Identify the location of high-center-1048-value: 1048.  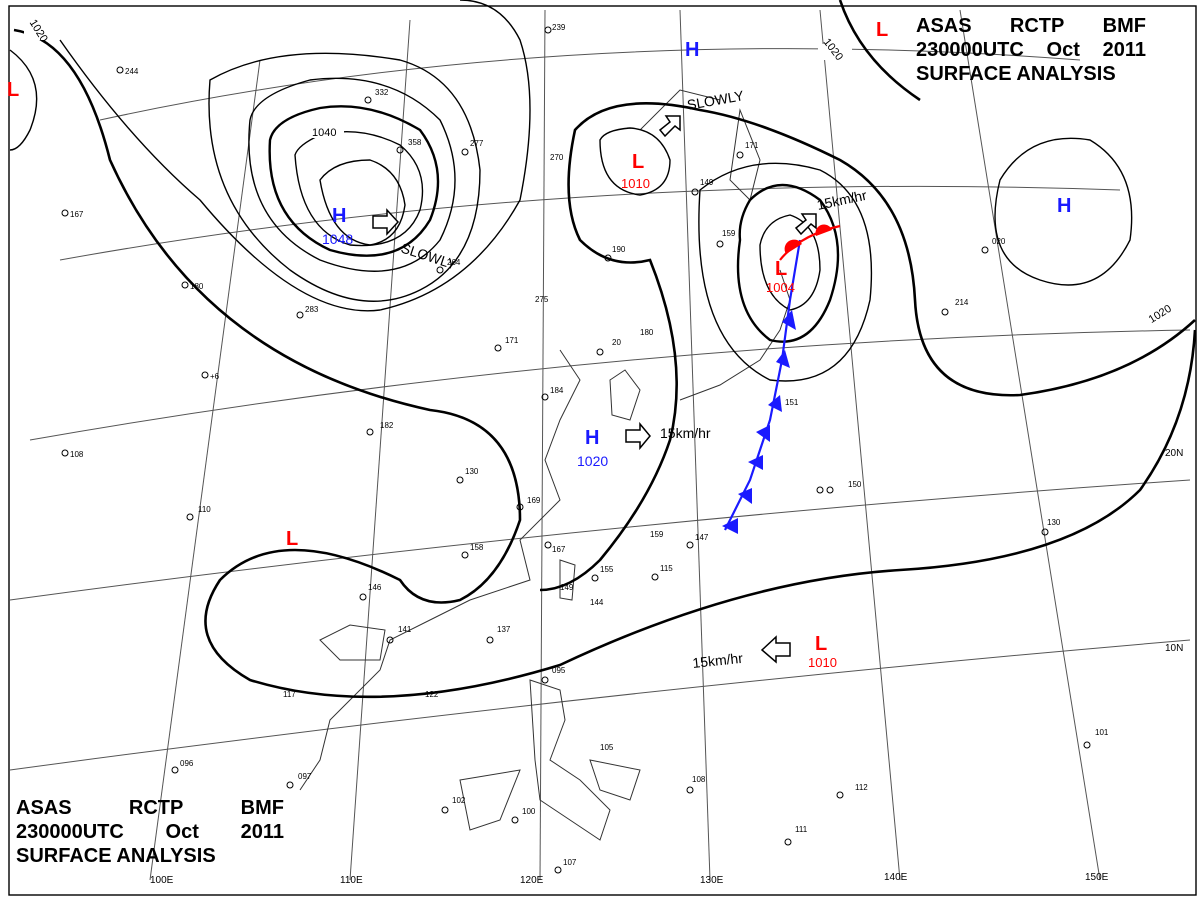
(337, 239).